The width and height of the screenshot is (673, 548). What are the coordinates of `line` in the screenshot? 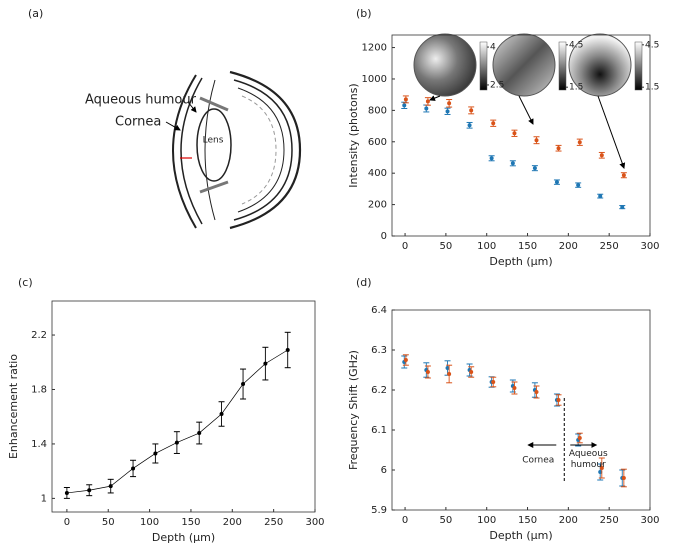 It's located at (177, 421).